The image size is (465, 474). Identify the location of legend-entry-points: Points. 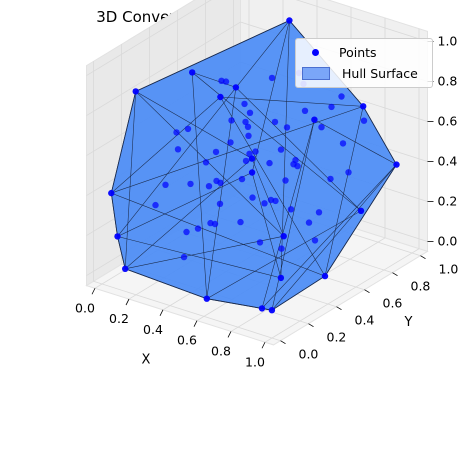
(339, 52).